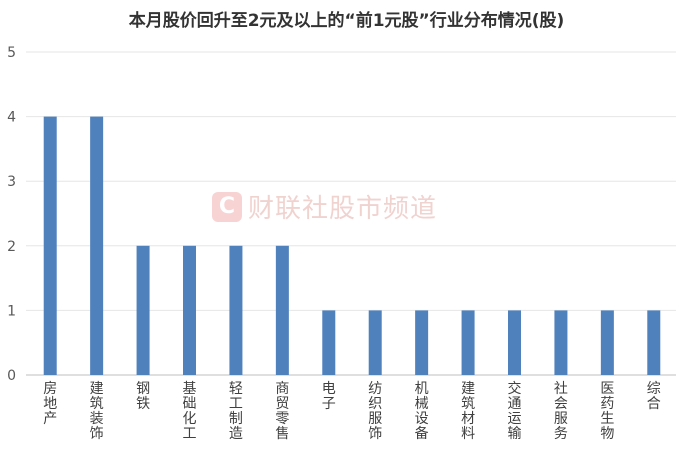 The height and width of the screenshot is (456, 693). What do you see at coordinates (236, 411) in the screenshot?
I see `x-tick-label: 轻工制造` at bounding box center [236, 411].